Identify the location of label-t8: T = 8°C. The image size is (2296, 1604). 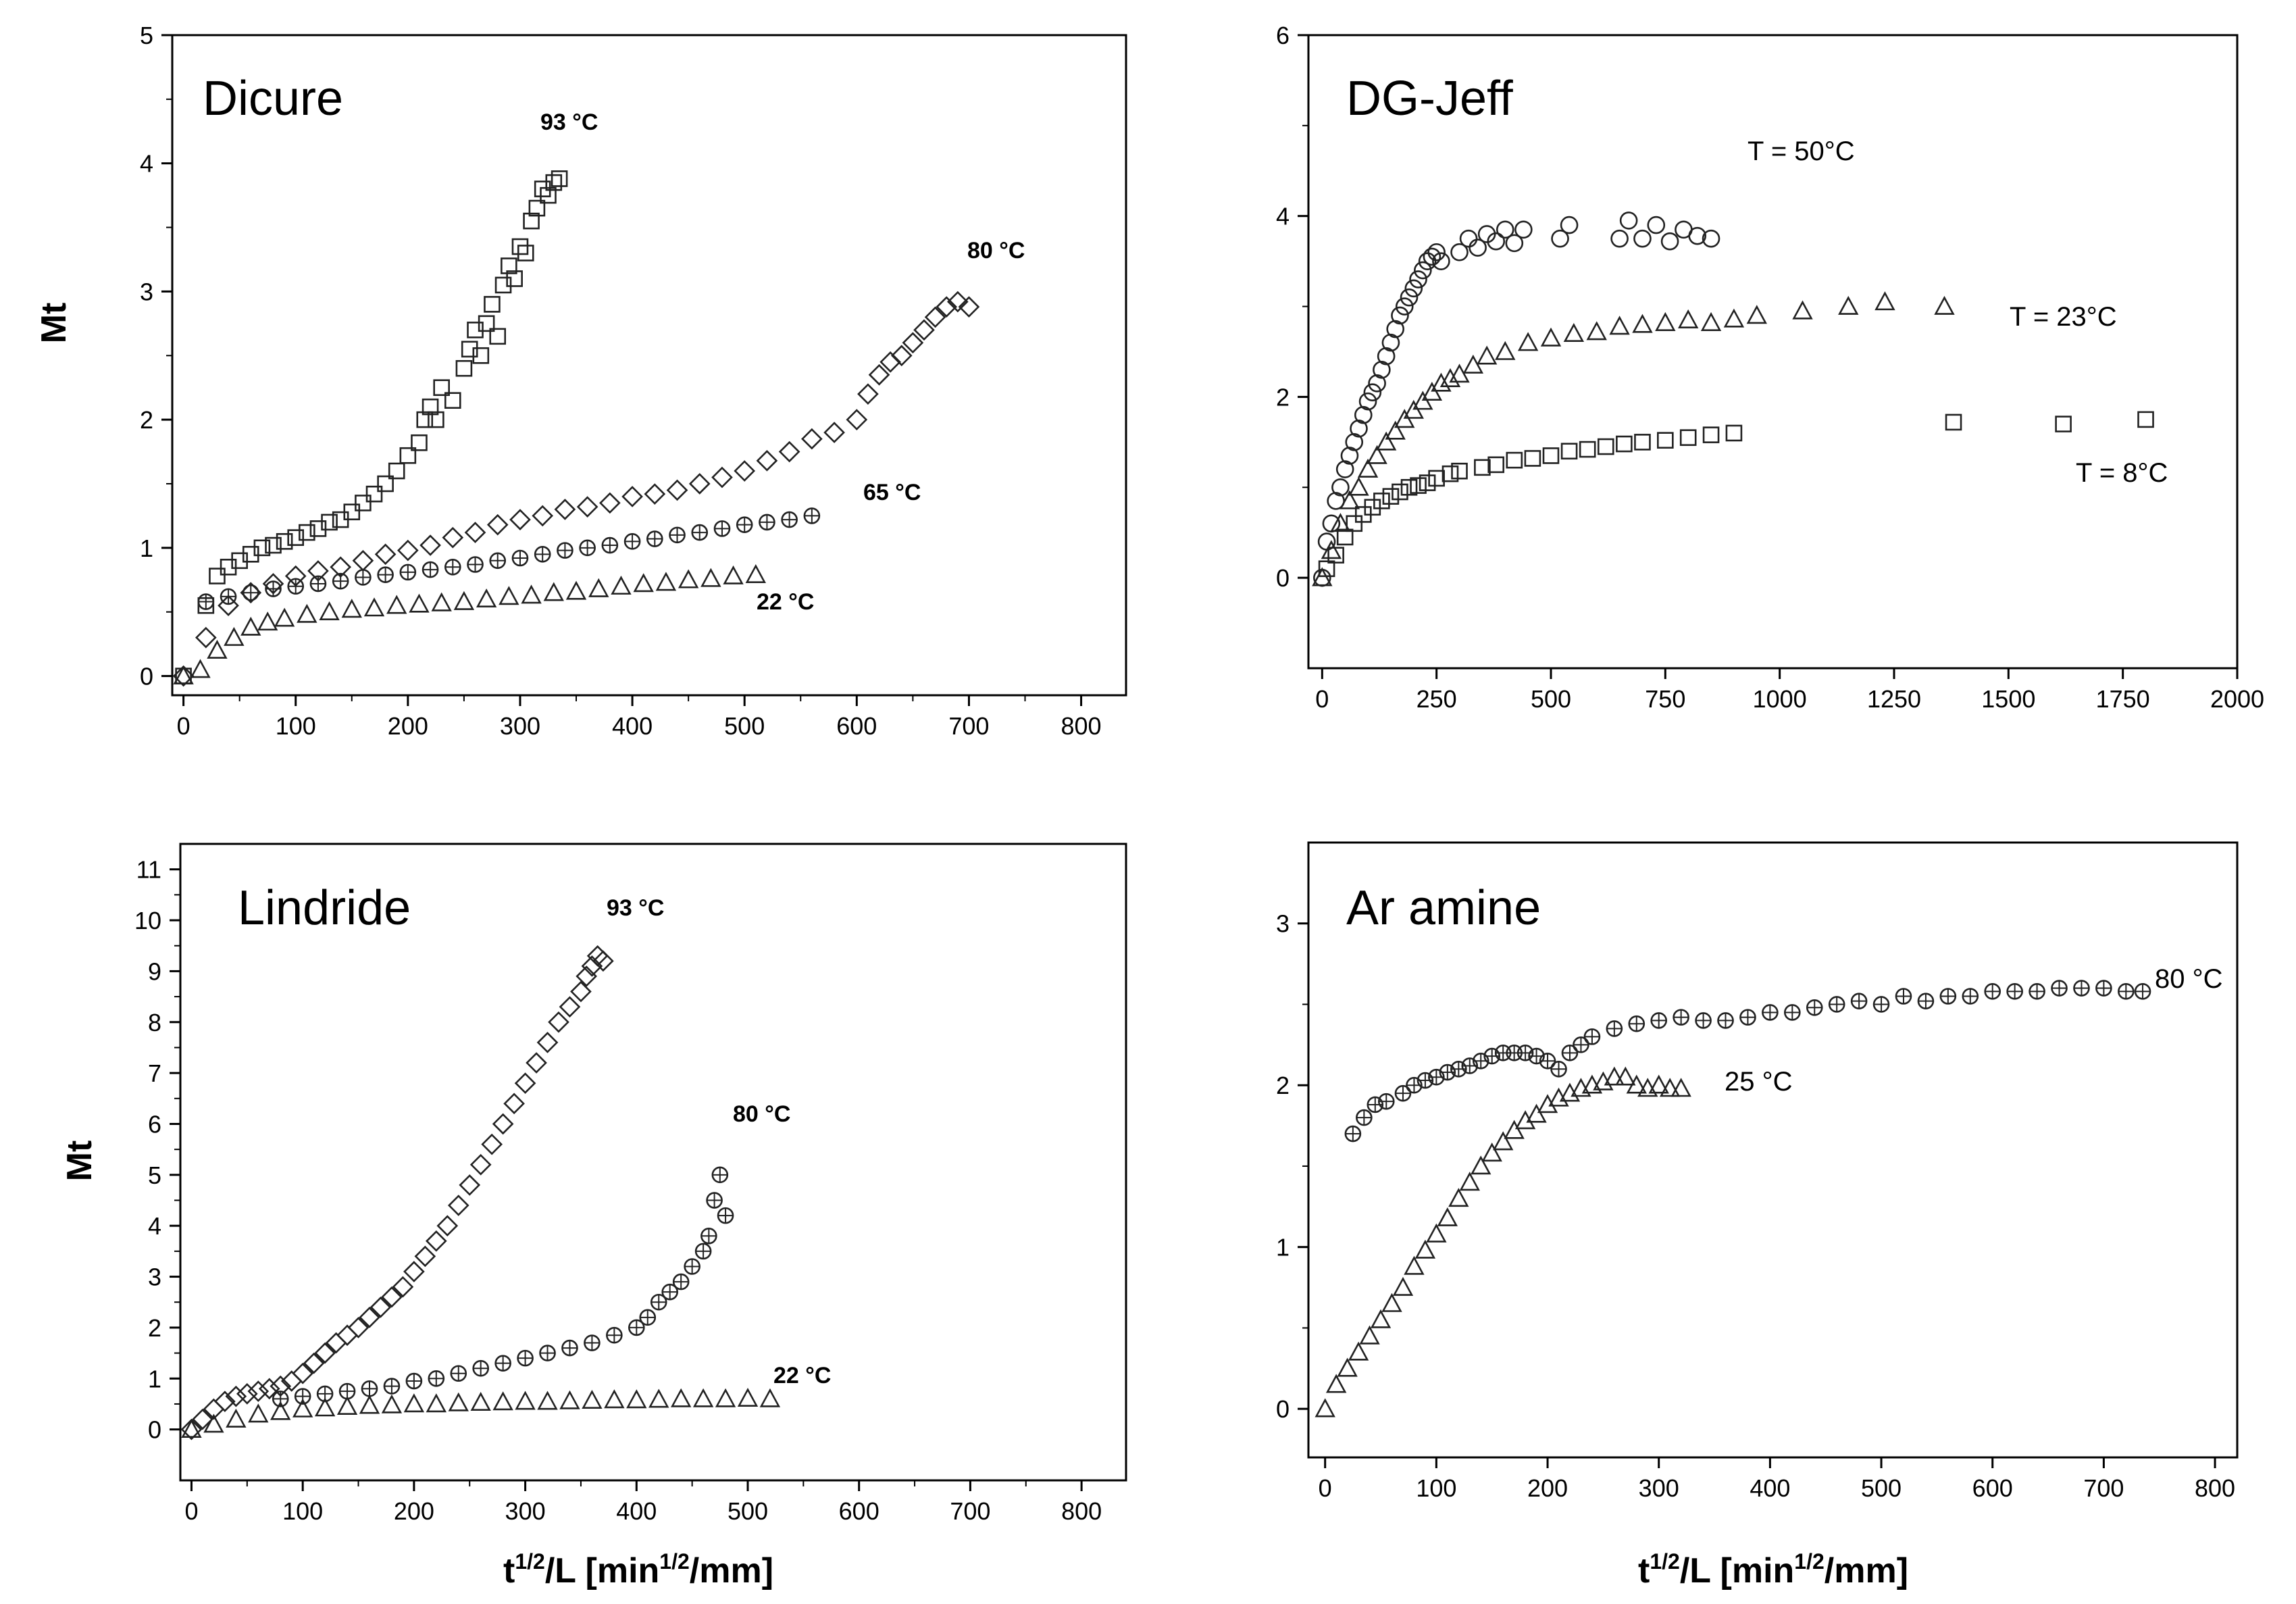
(2122, 473).